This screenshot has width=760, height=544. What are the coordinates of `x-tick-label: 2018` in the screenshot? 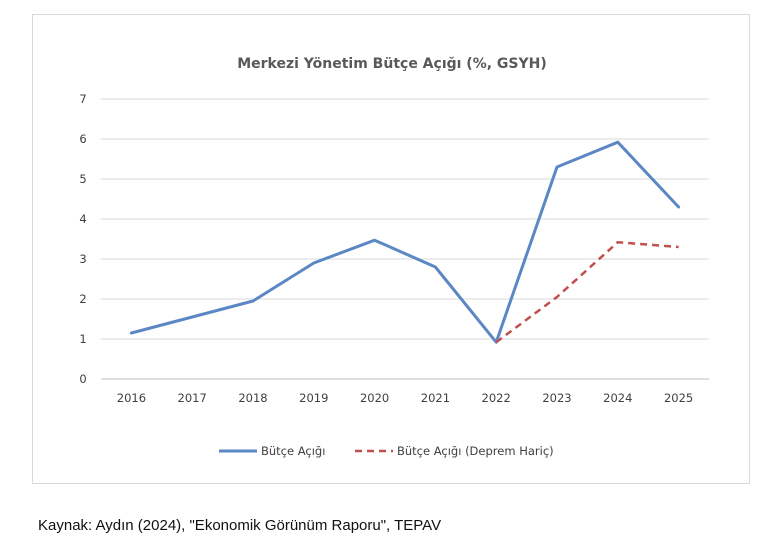 It's located at (252, 398).